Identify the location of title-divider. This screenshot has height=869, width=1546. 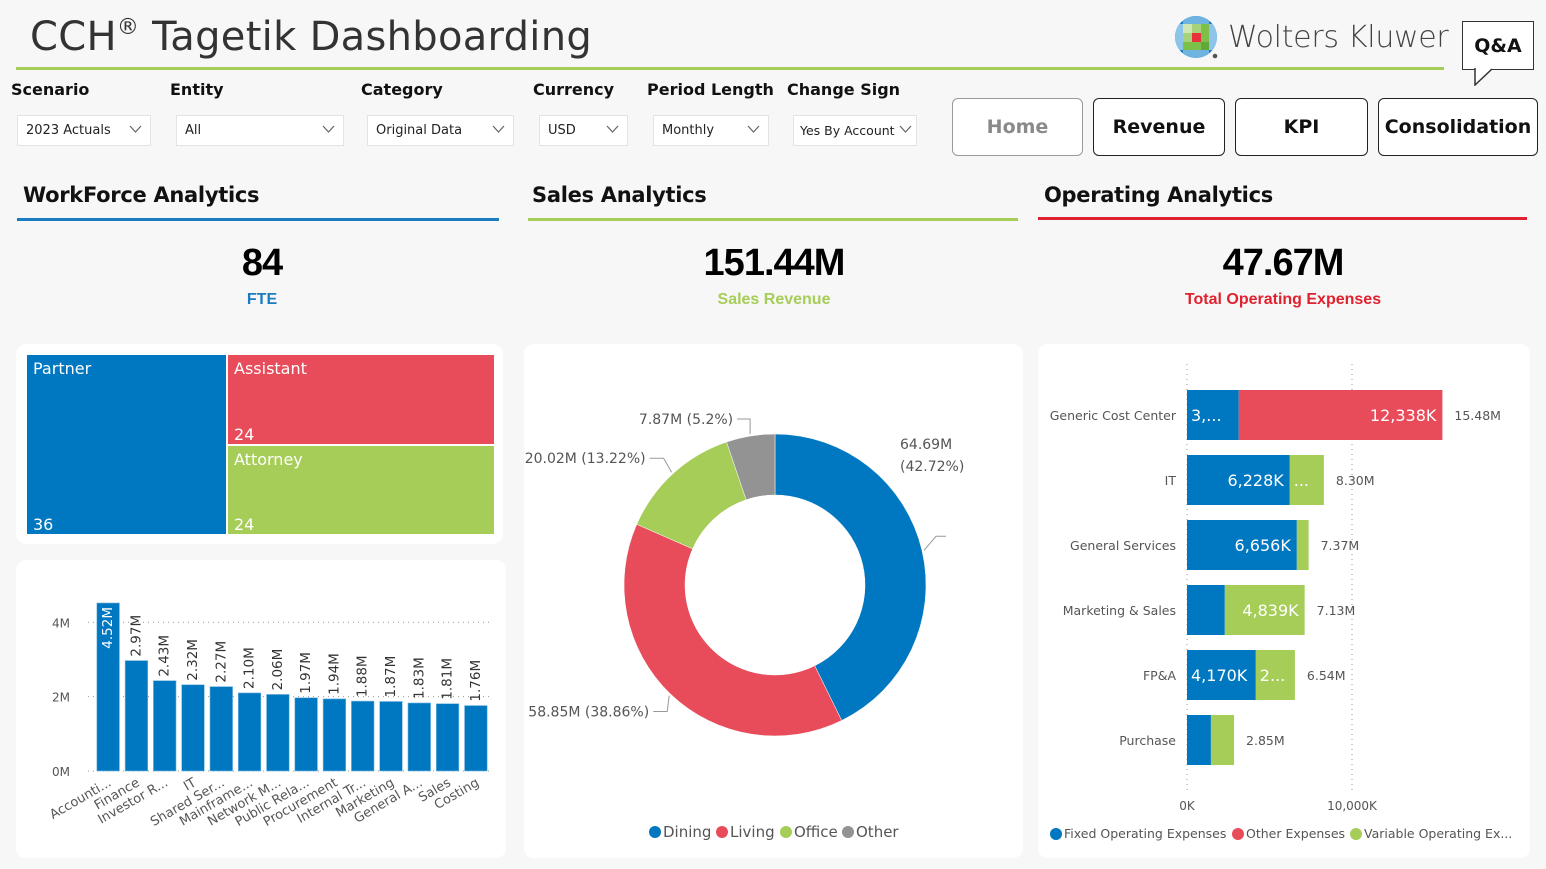
(730, 68).